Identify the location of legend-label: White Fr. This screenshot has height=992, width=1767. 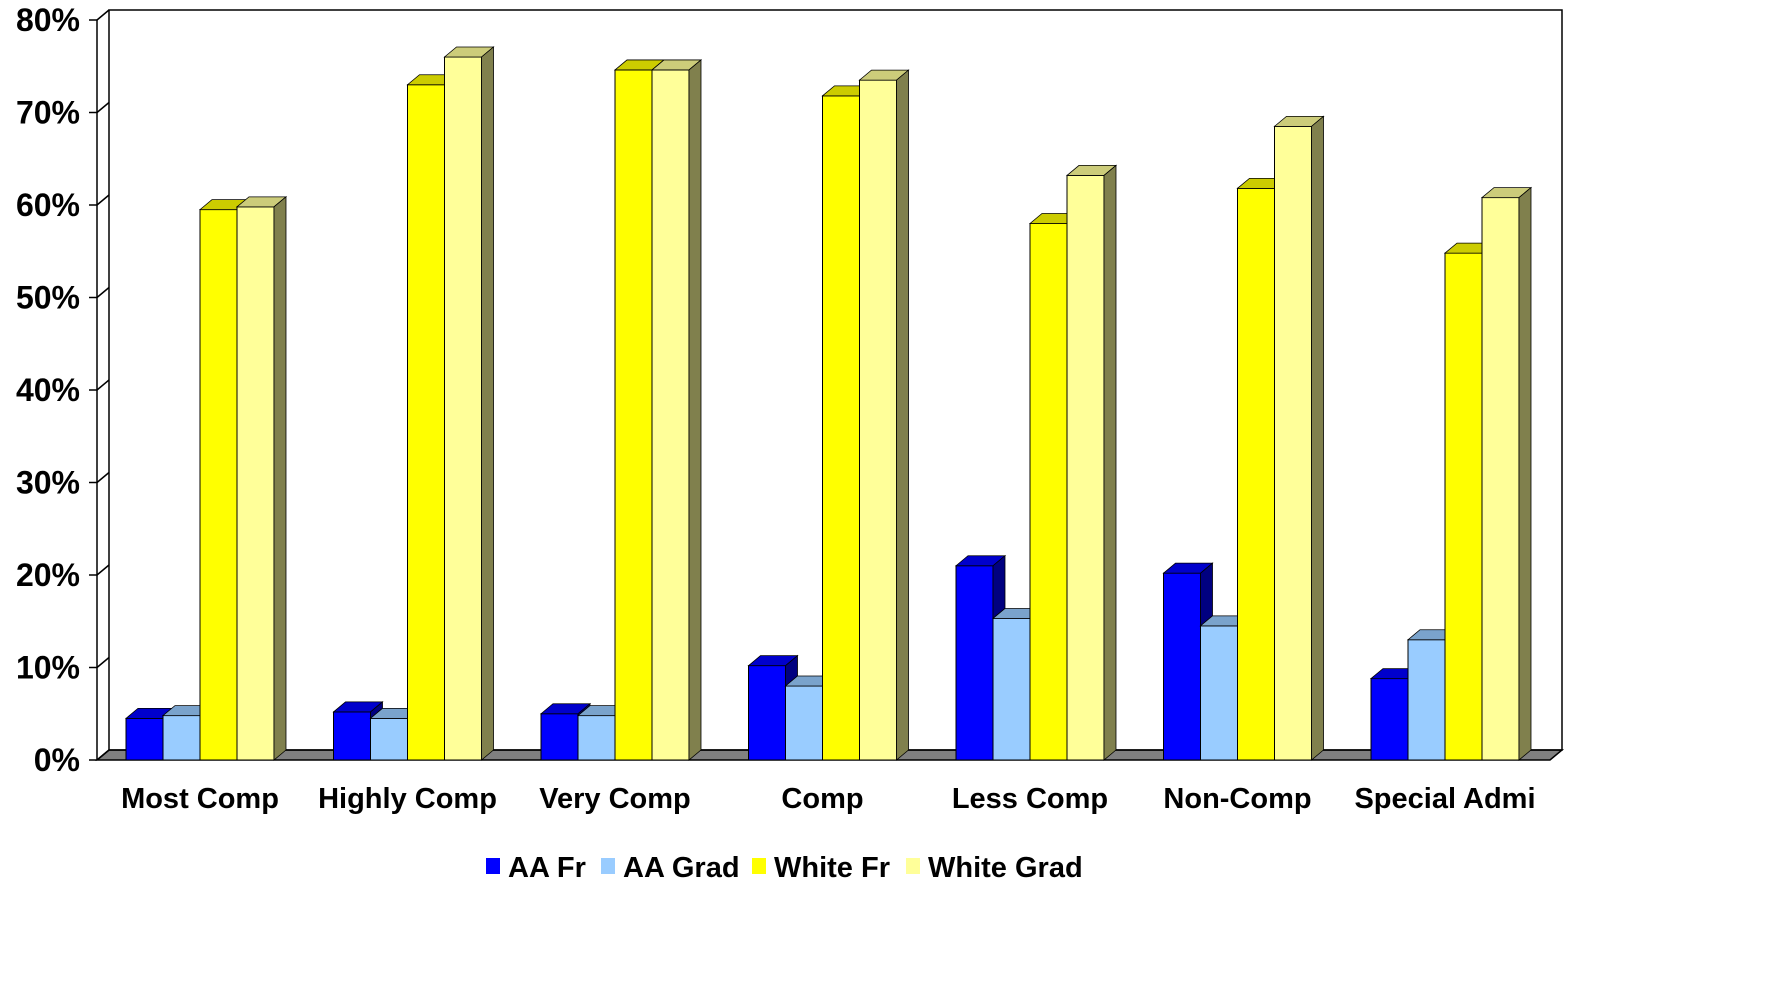
(832, 868).